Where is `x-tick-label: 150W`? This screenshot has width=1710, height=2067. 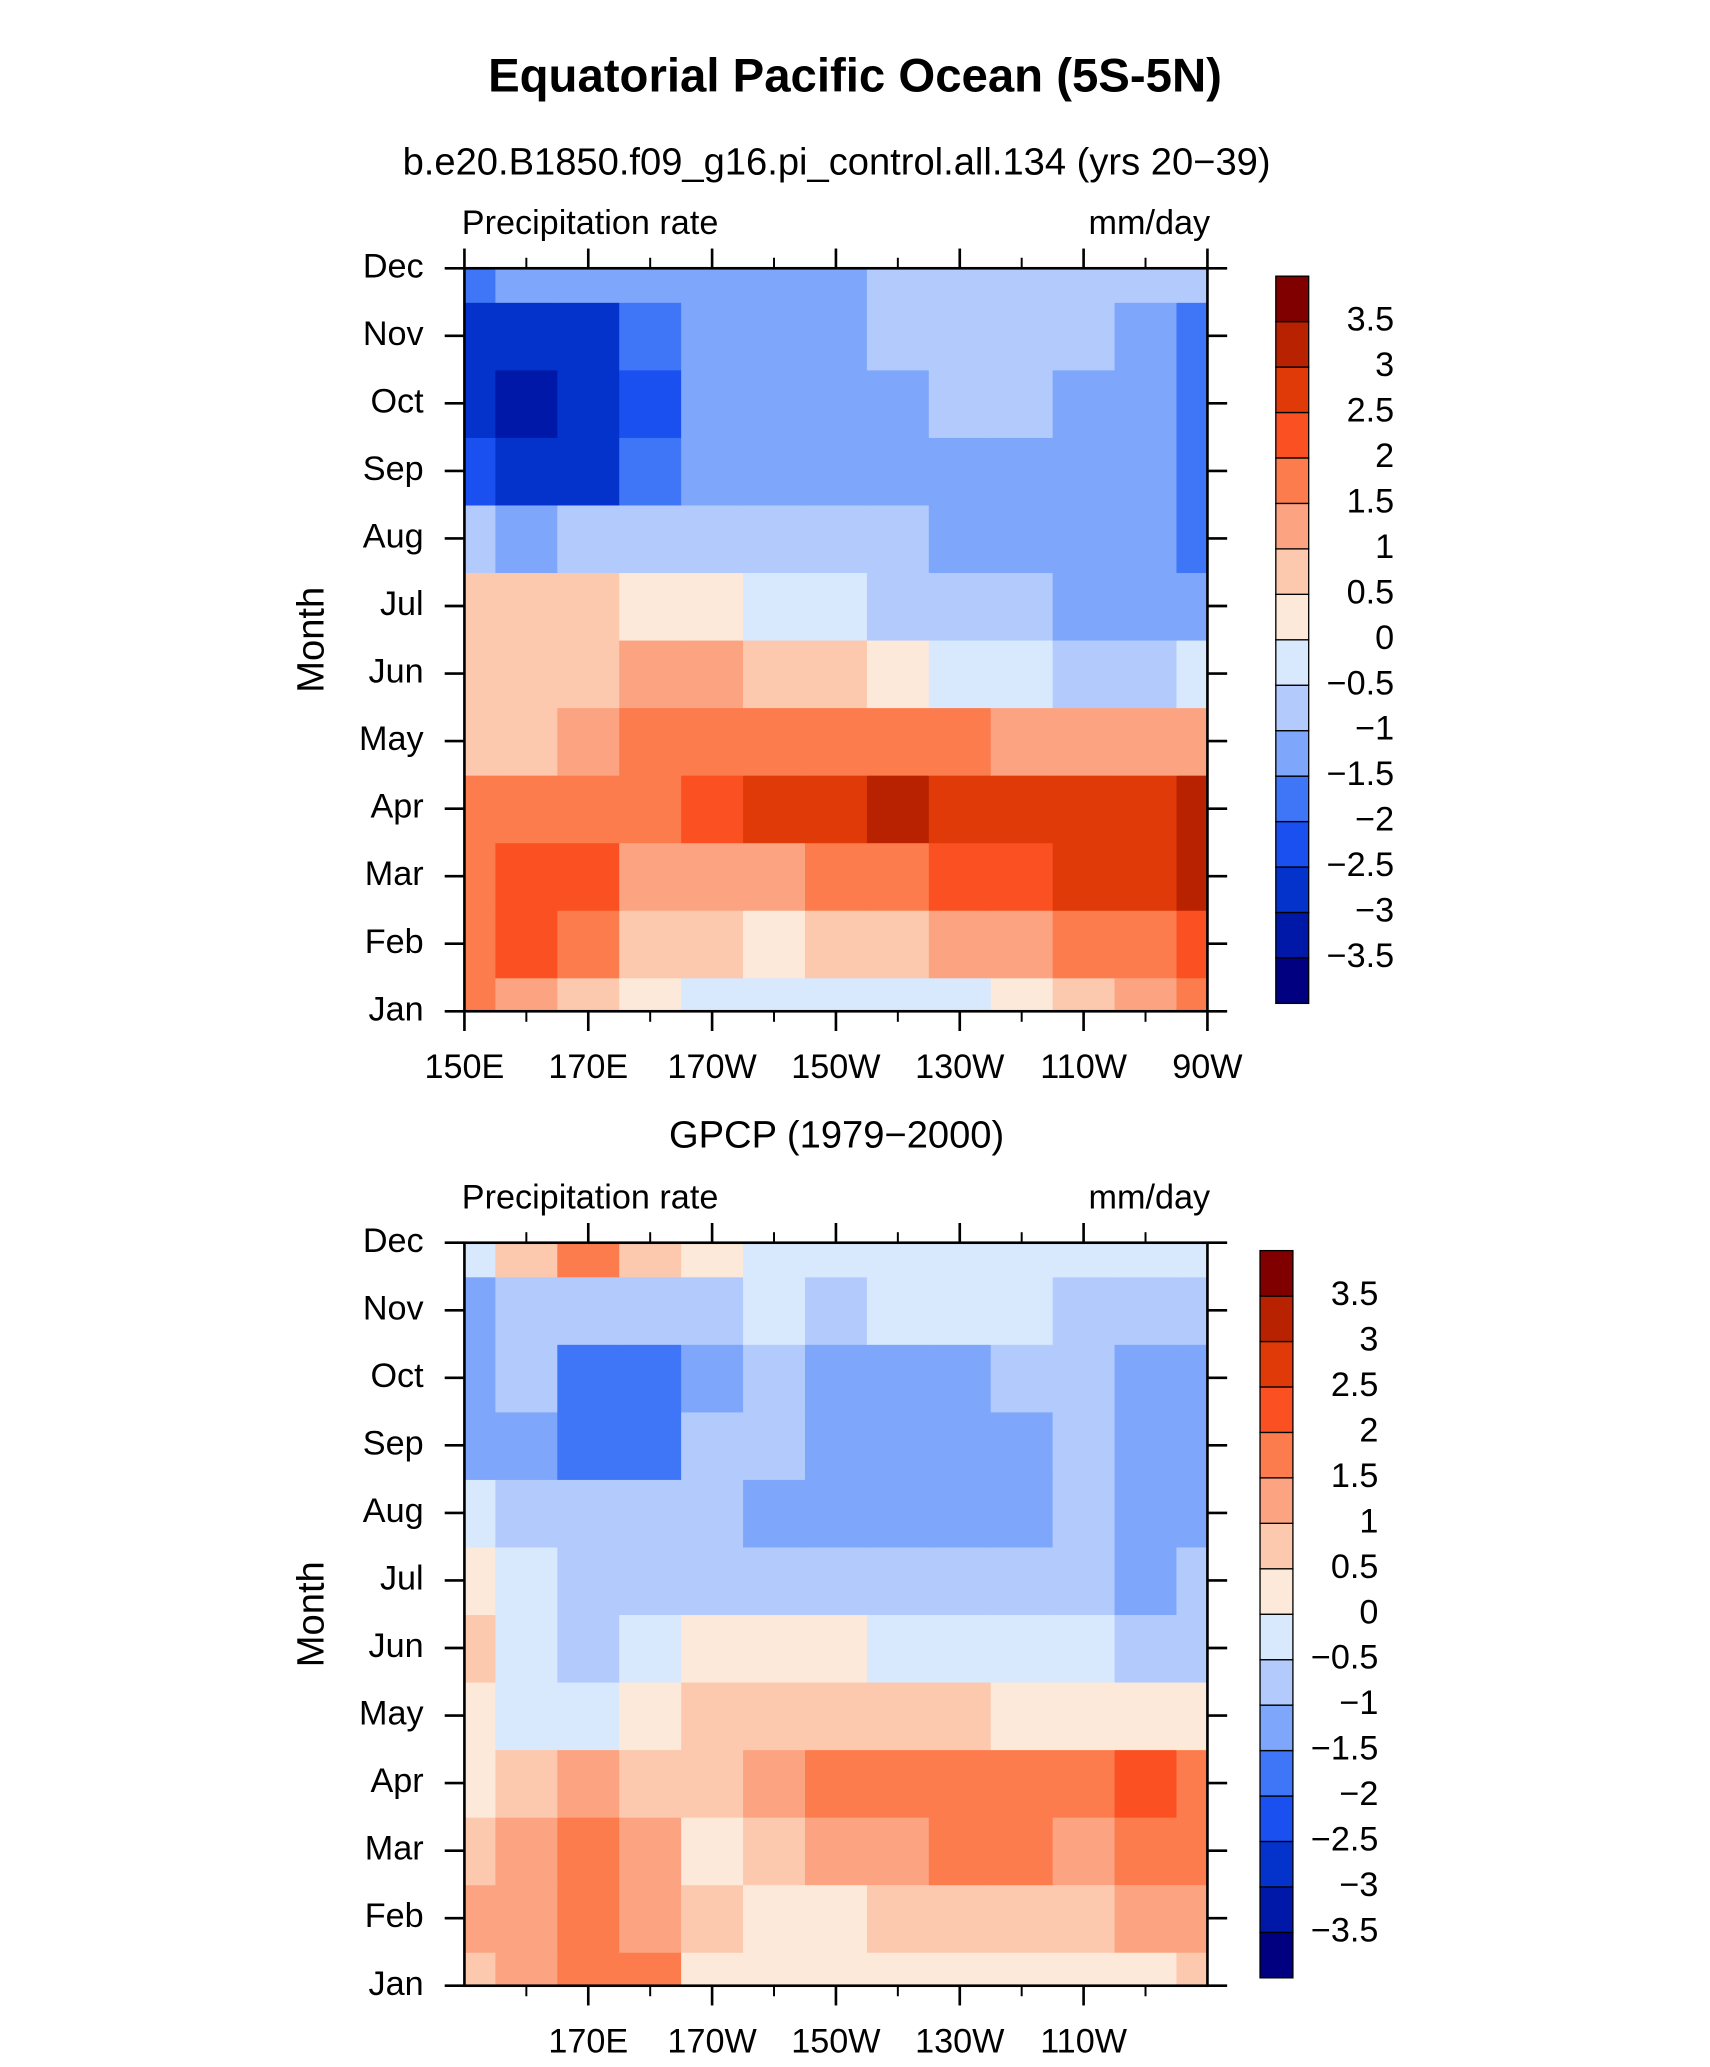 x-tick-label: 150W is located at coordinates (836, 2042).